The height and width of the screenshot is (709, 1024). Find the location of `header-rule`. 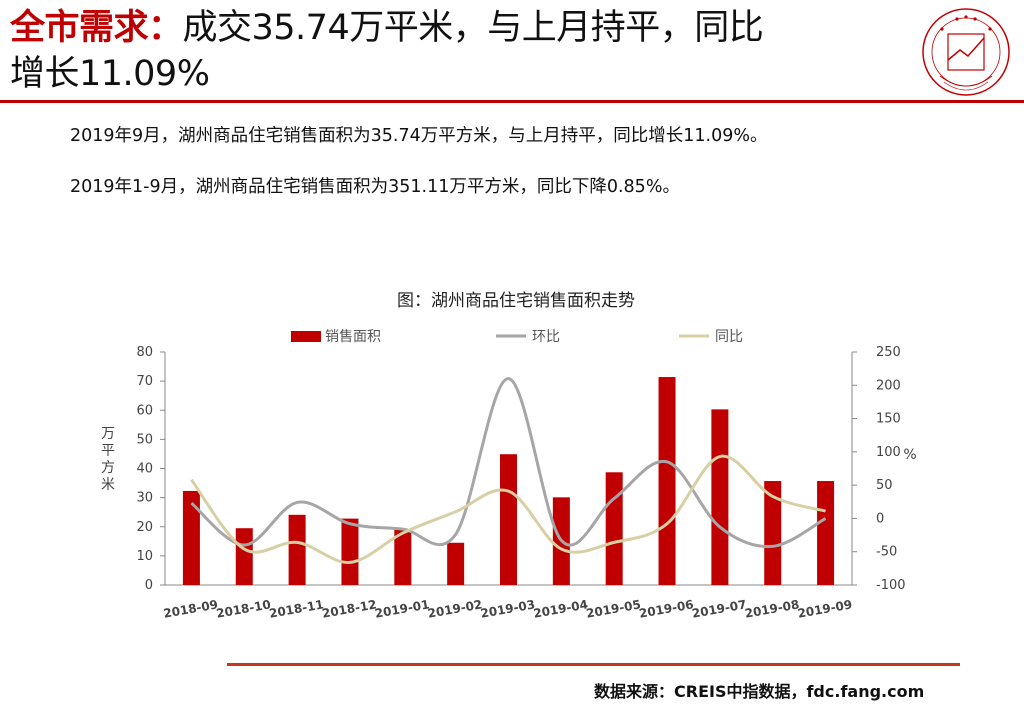

header-rule is located at coordinates (512, 101).